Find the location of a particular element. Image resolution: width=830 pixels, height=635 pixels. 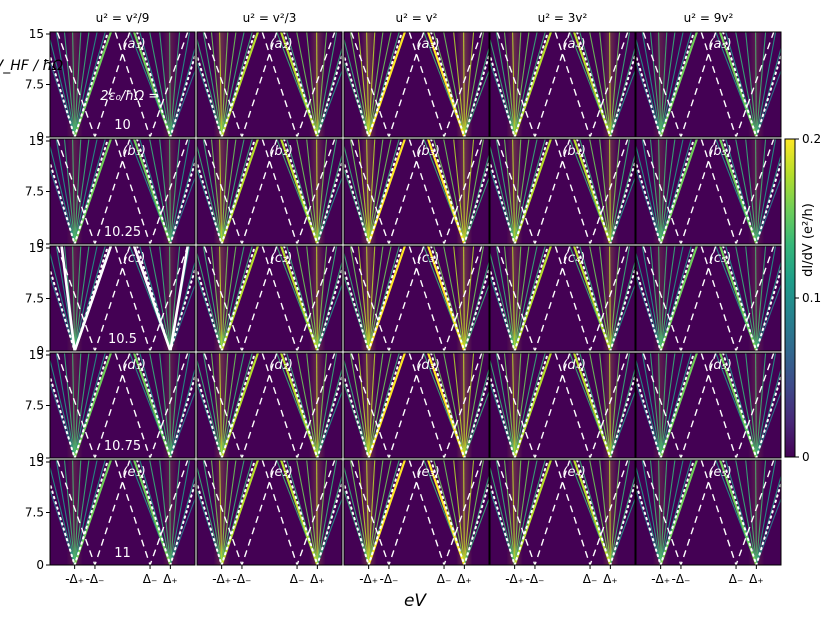

column-title: u² = v²/9 is located at coordinates (123, 18).